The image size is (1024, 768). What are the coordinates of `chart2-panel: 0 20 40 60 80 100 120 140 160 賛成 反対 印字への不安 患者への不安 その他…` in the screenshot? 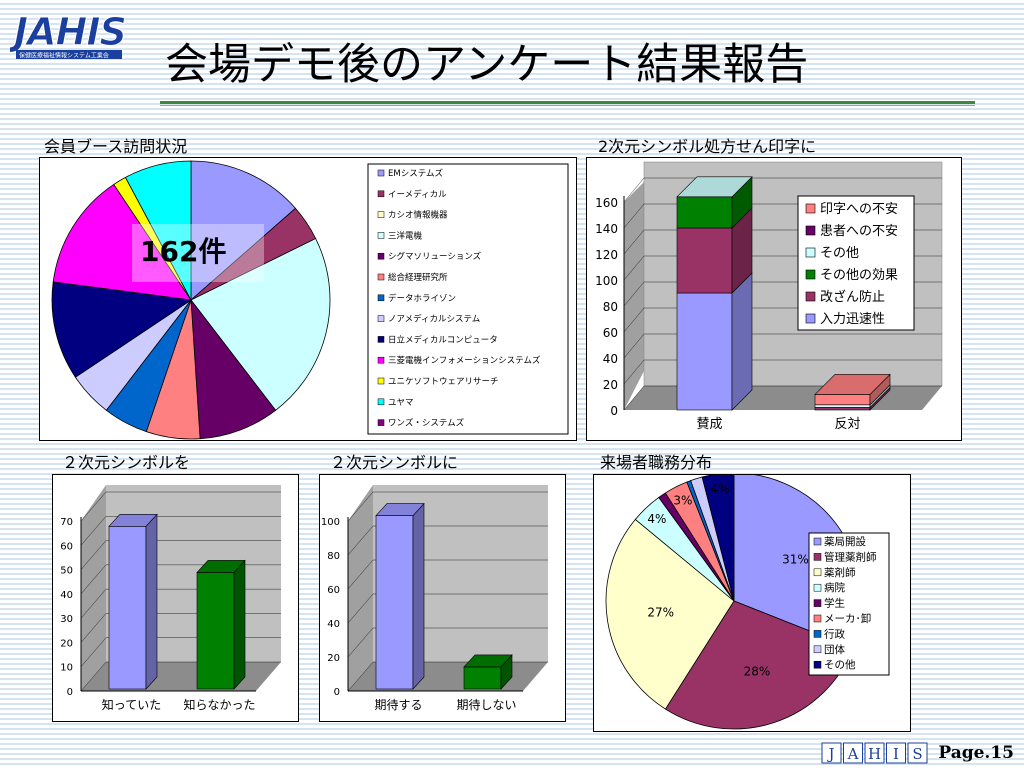 It's located at (774, 299).